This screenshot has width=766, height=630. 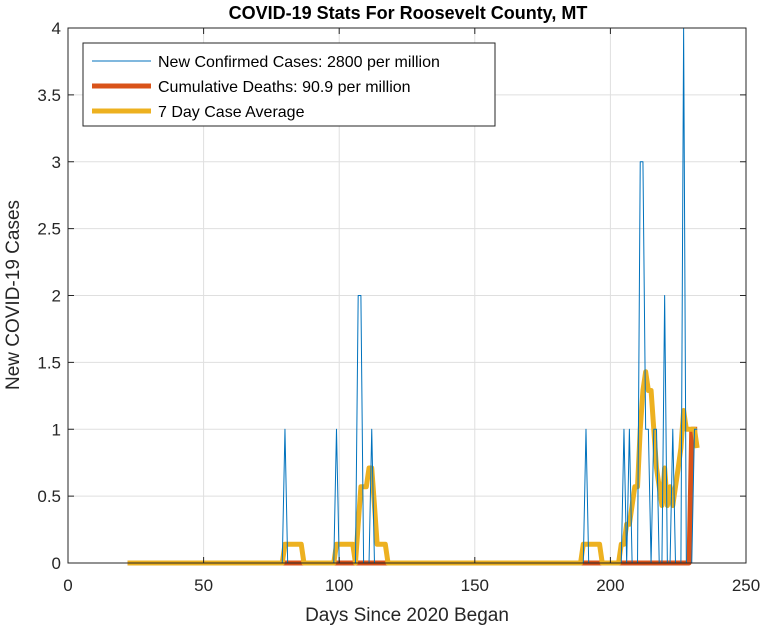 I want to click on x-tick-label: 200, so click(x=610, y=585).